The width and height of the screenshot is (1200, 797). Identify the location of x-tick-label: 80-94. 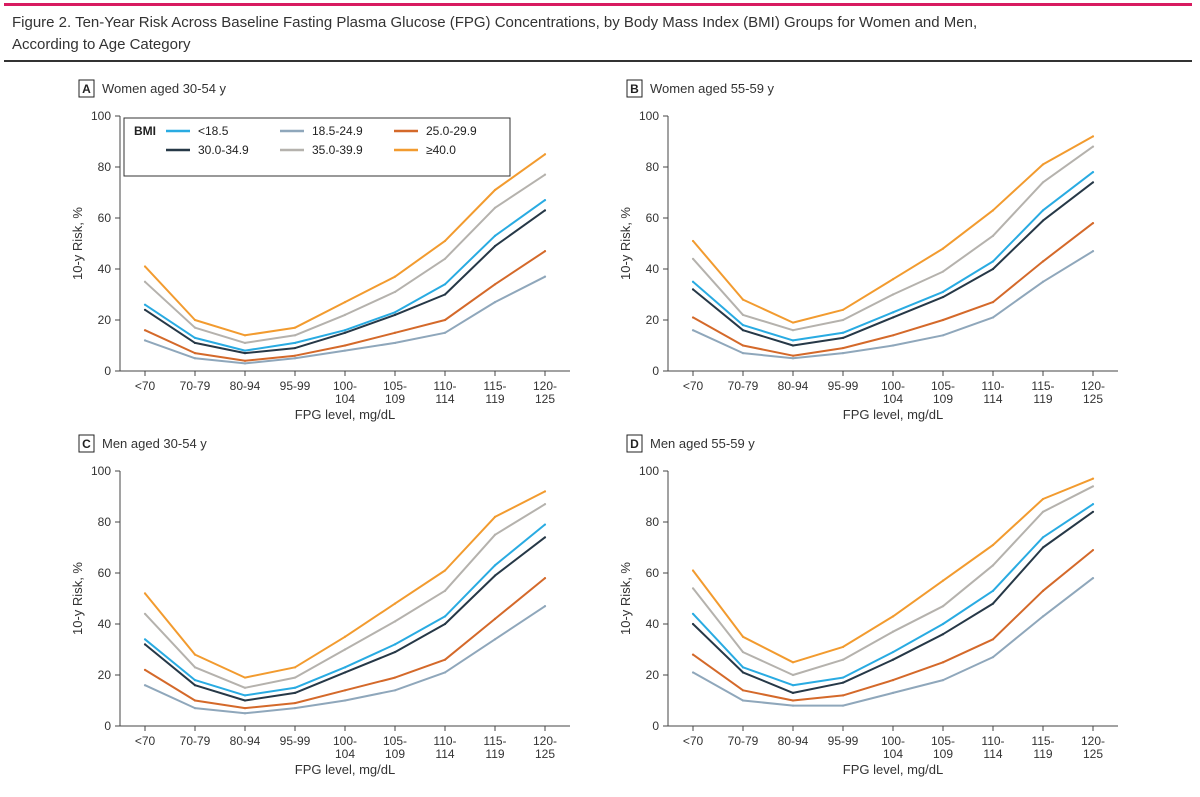
(245, 386).